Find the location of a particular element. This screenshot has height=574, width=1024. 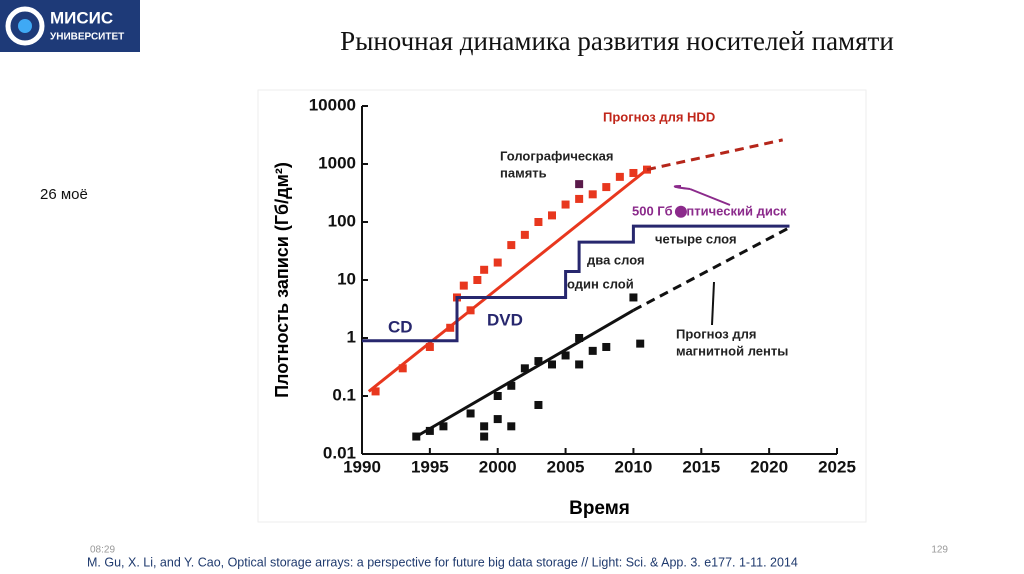

annotation: Прогноз для HDD is located at coordinates (659, 116).